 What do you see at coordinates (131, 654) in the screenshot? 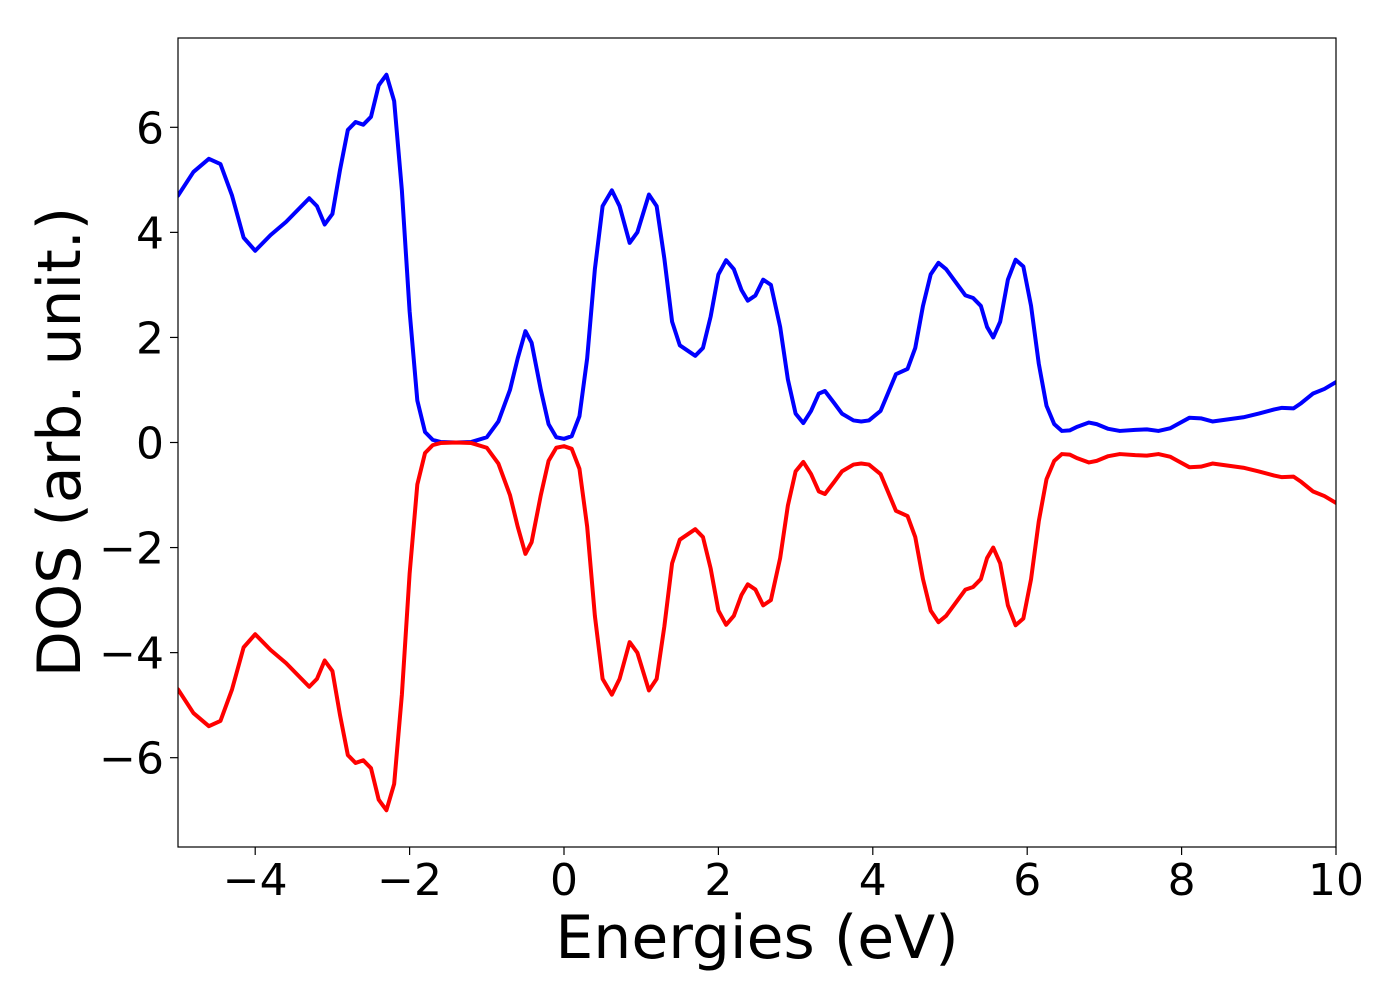
I see `y-tick-label: −4` at bounding box center [131, 654].